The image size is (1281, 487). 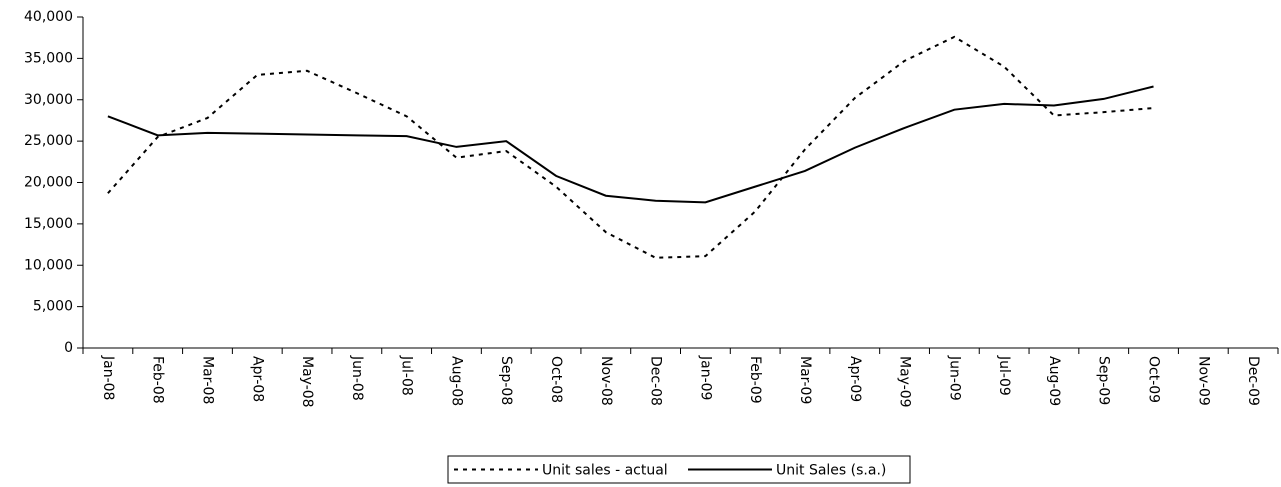 What do you see at coordinates (1104, 380) in the screenshot?
I see `x-tick-label: Sep-09` at bounding box center [1104, 380].